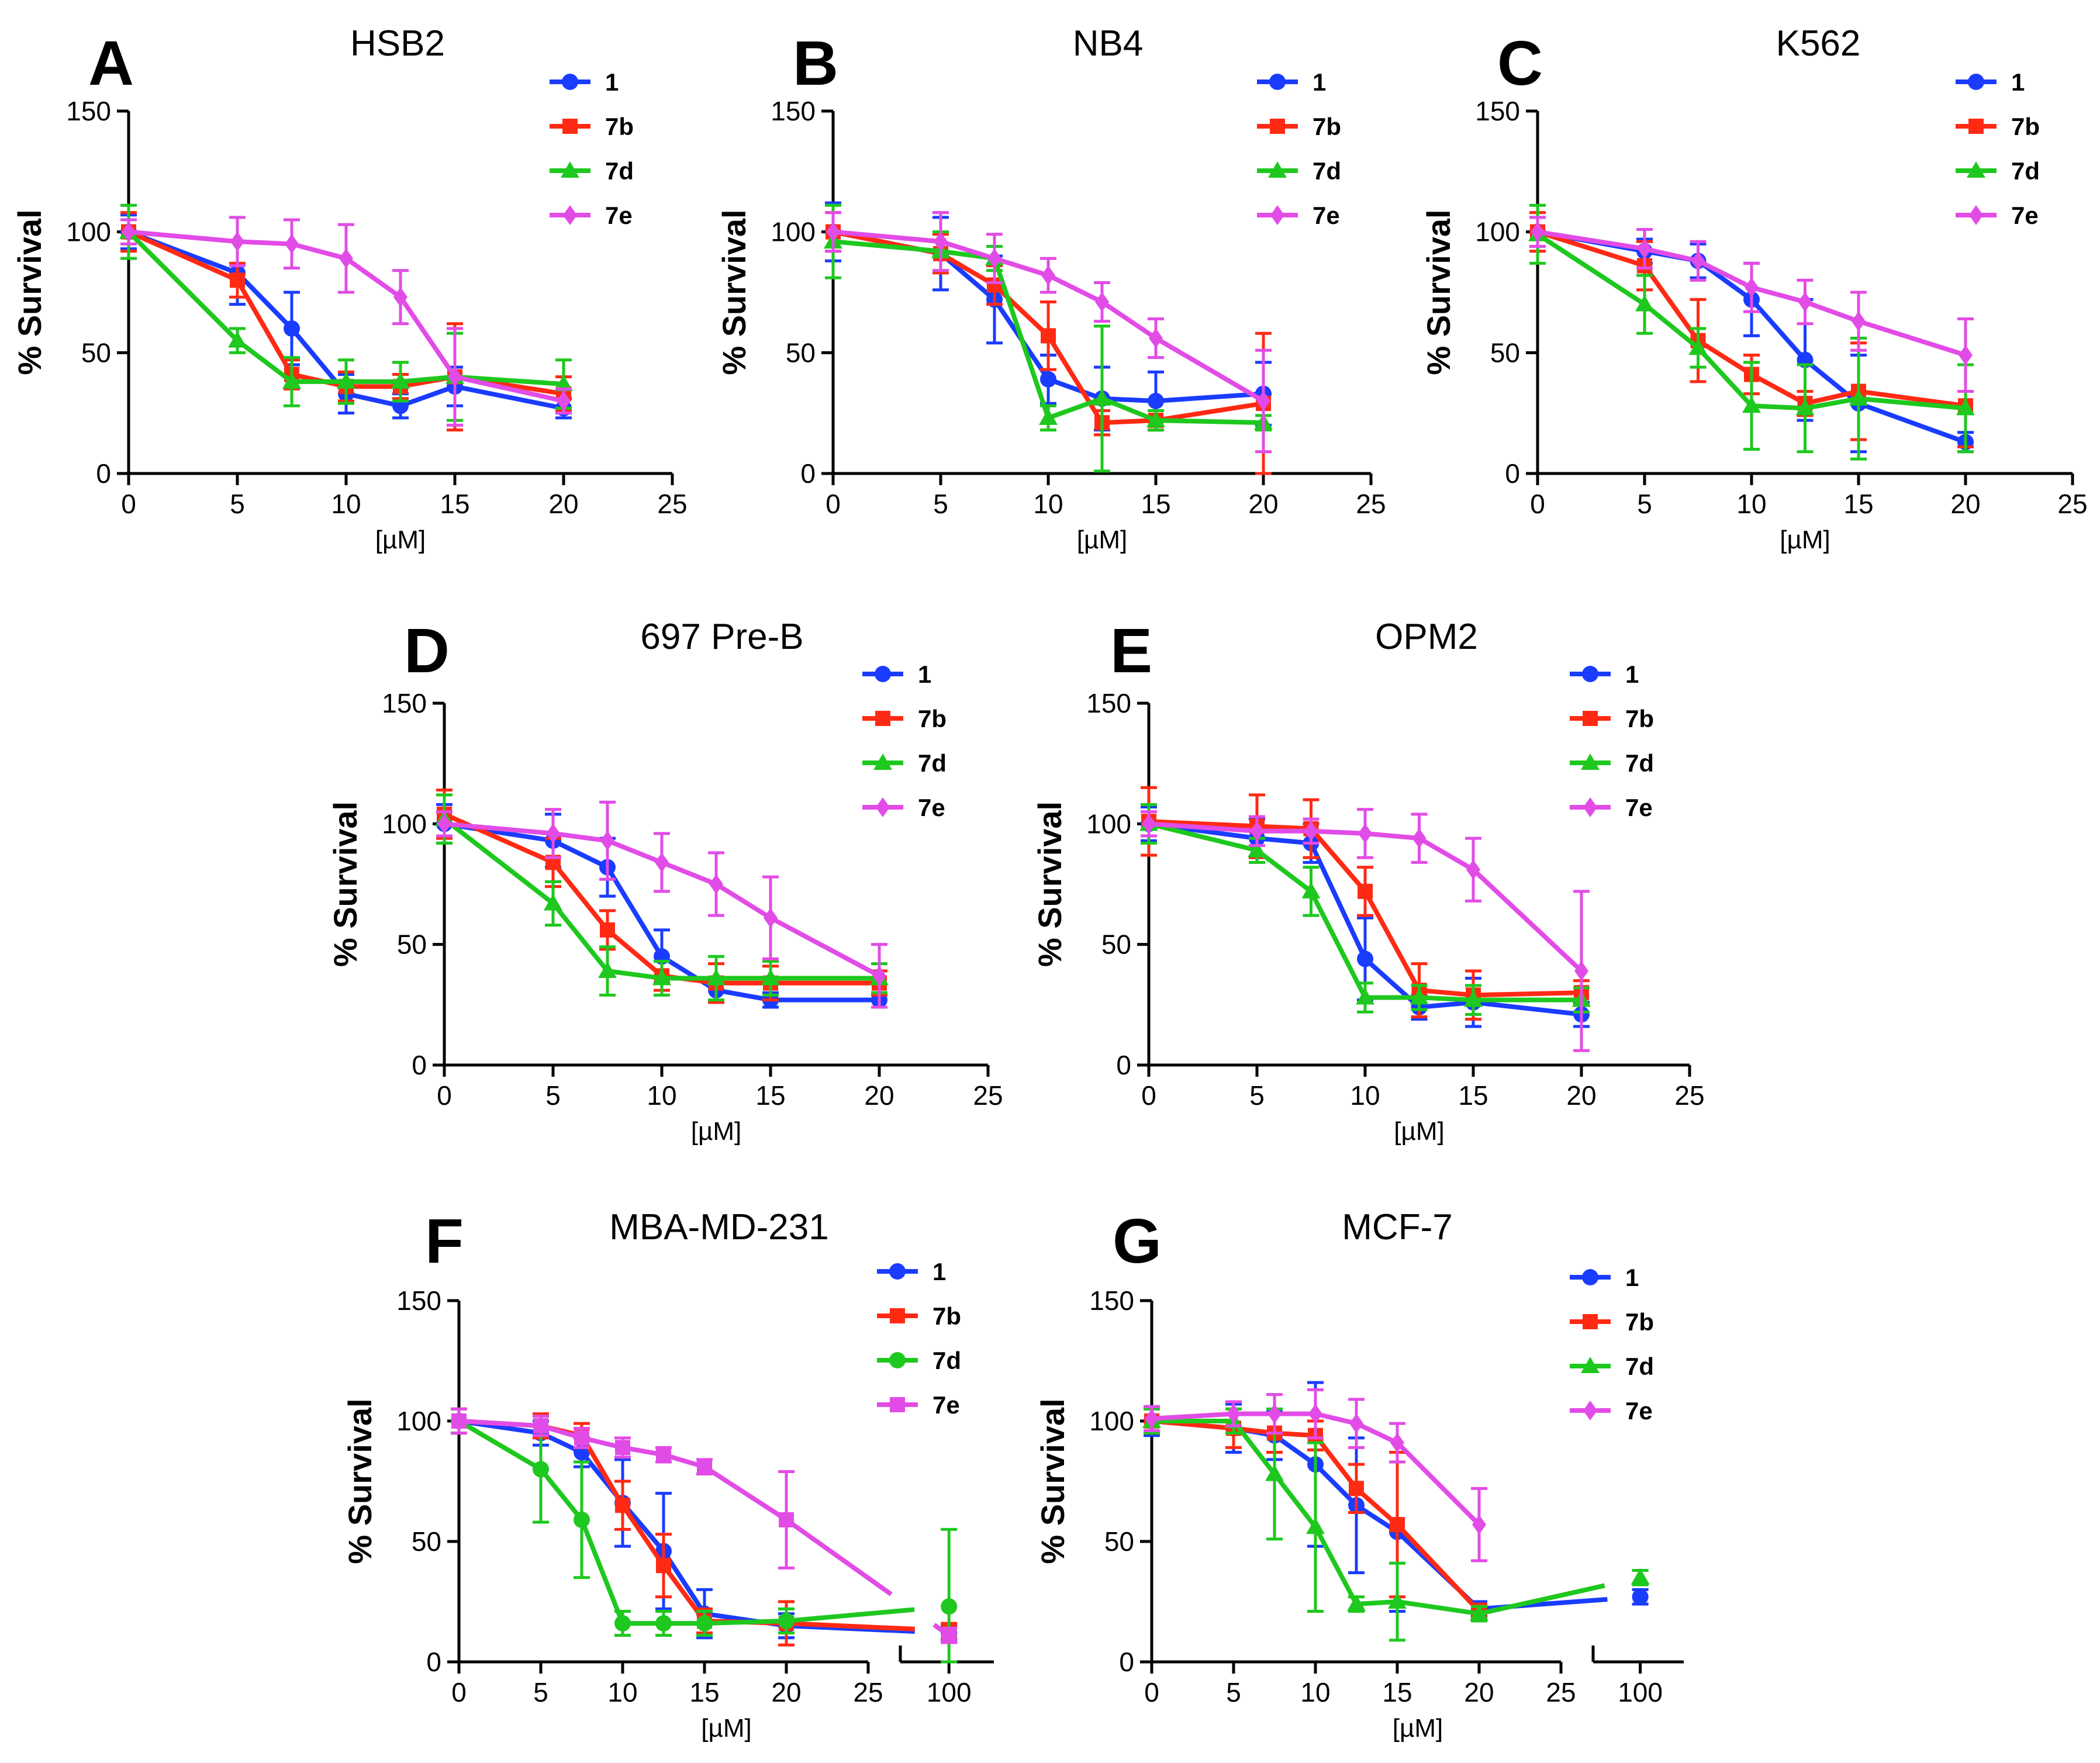 This screenshot has width=2100, height=1763. Describe the element at coordinates (1639, 1366) in the screenshot. I see `legend-label: 7d` at that location.